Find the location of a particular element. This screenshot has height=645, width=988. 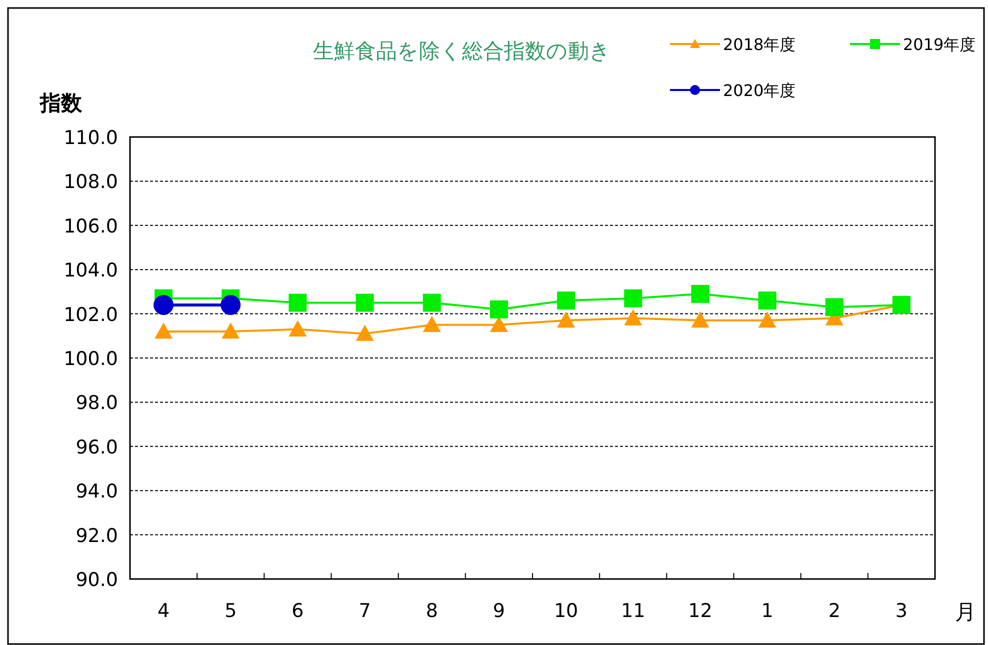

y-tick-label: 96.0 is located at coordinates (97, 447).